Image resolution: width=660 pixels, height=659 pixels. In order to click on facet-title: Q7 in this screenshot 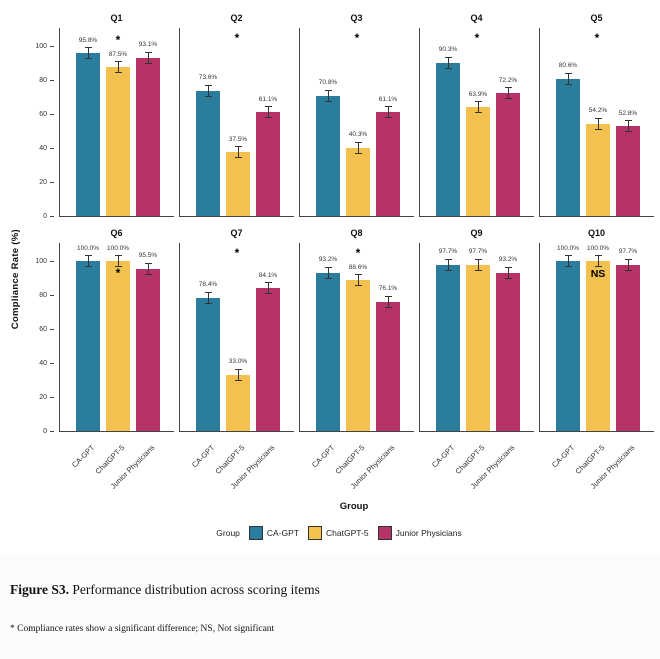, I will do `click(236, 233)`.